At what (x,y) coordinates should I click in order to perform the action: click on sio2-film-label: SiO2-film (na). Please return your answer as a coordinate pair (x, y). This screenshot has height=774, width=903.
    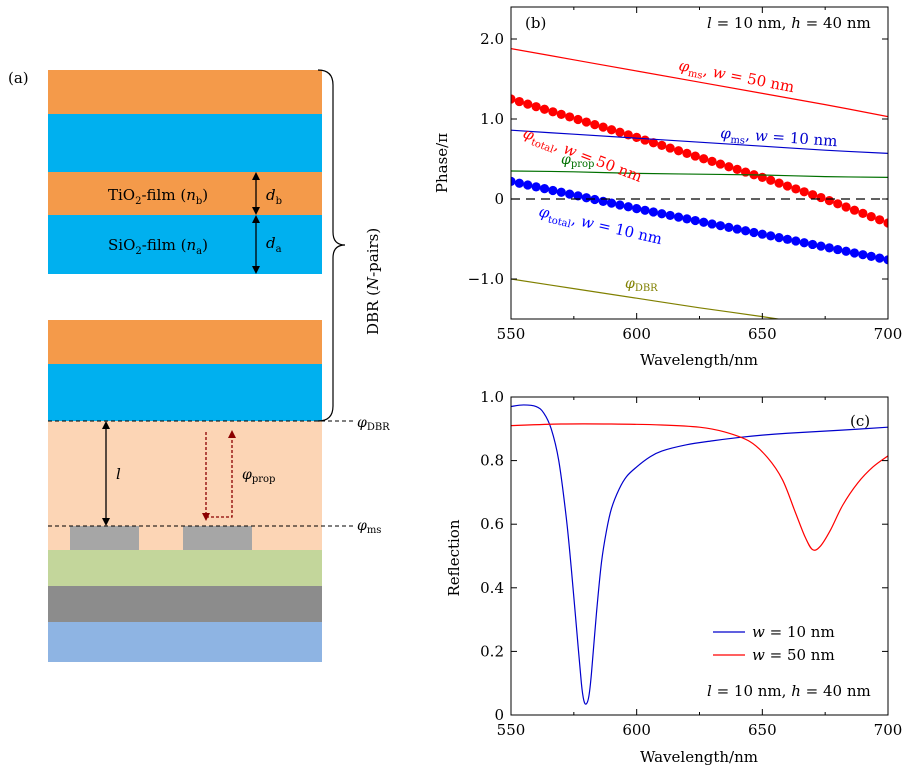
    Looking at the image, I should click on (158, 246).